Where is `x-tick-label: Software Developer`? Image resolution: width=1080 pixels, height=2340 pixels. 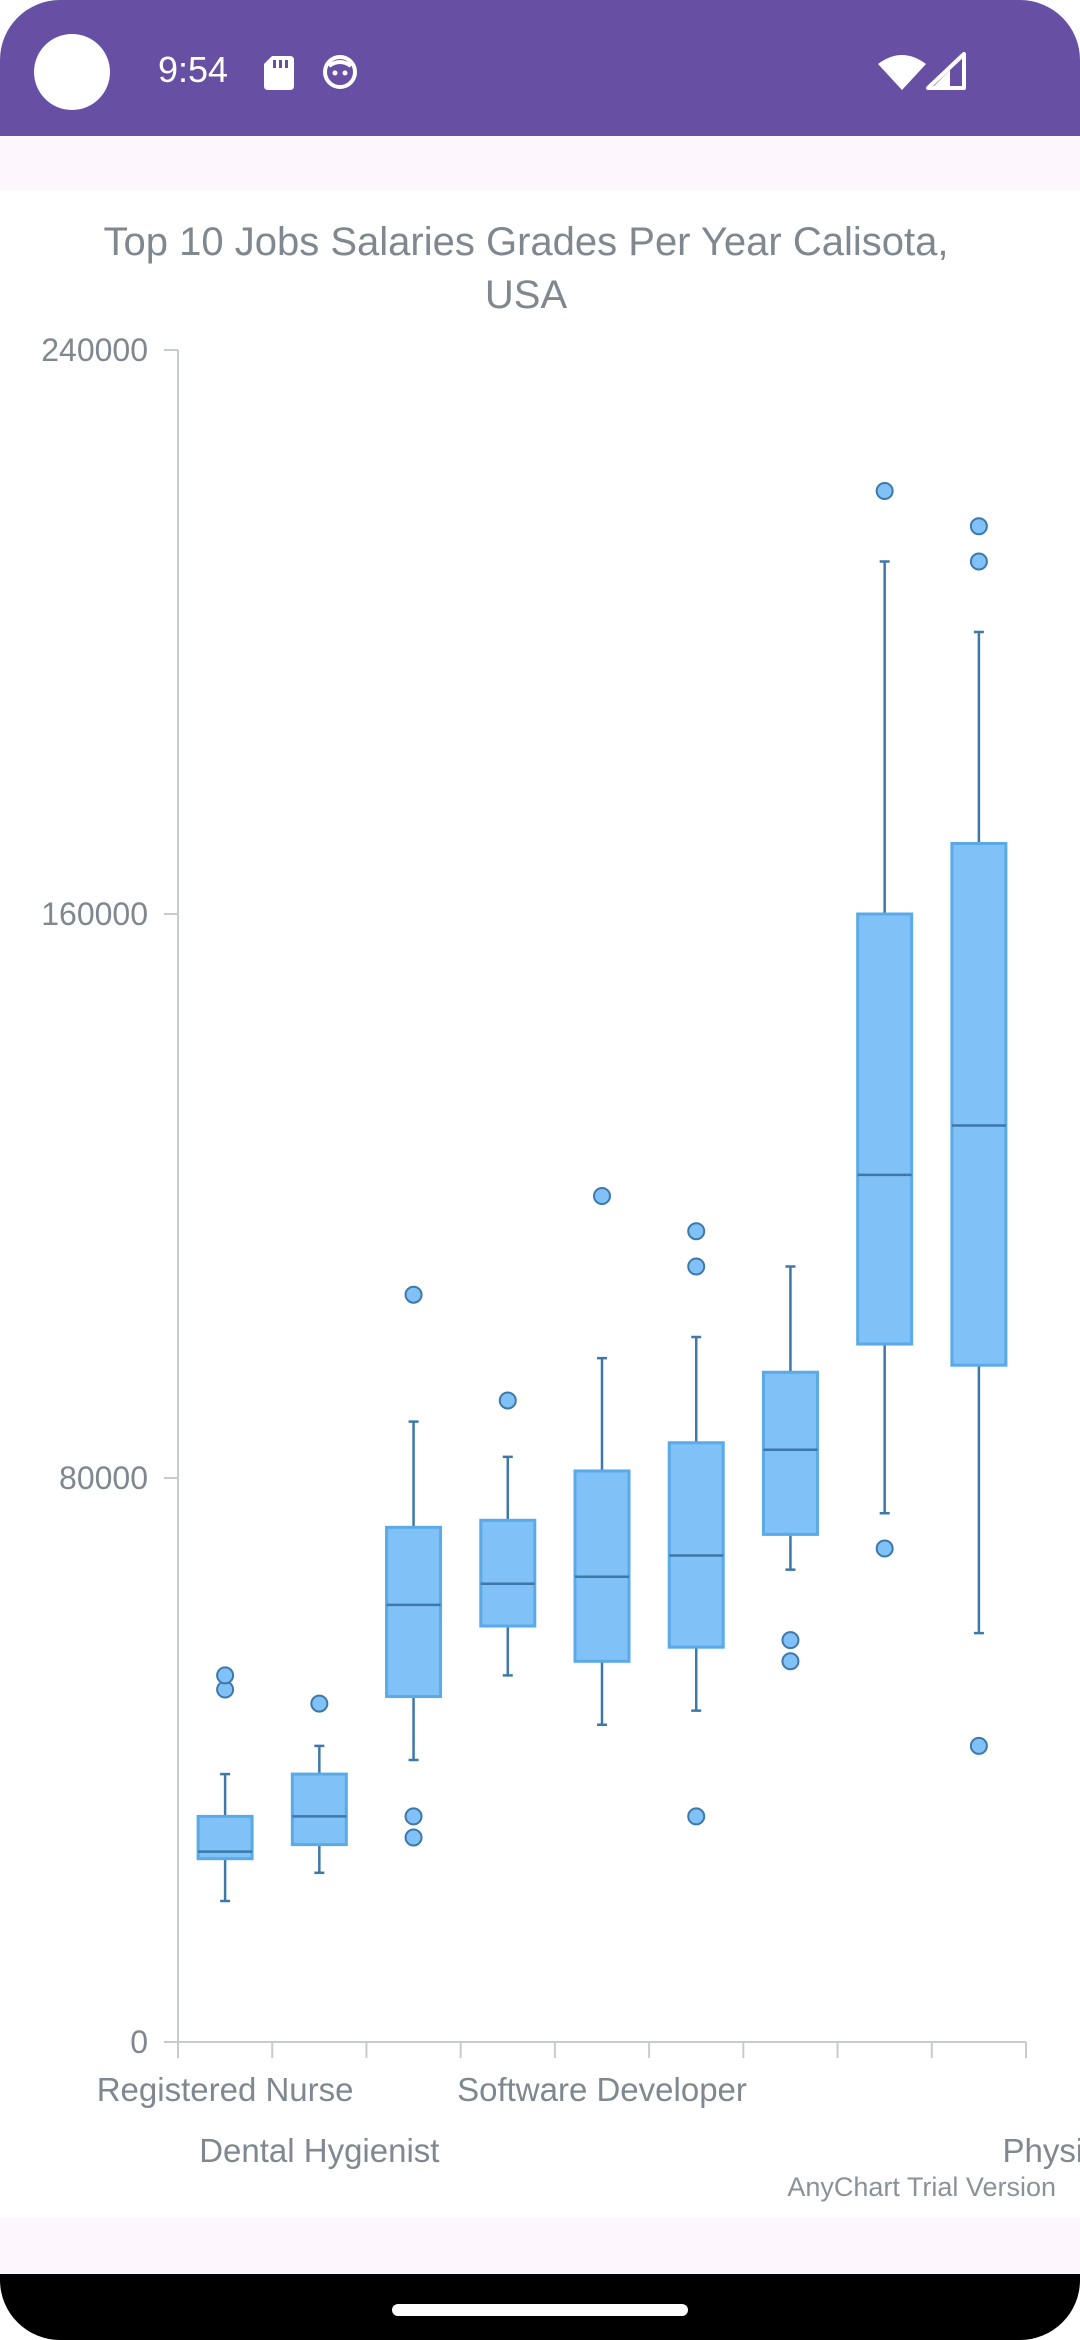
x-tick-label: Software Developer is located at coordinates (602, 2089).